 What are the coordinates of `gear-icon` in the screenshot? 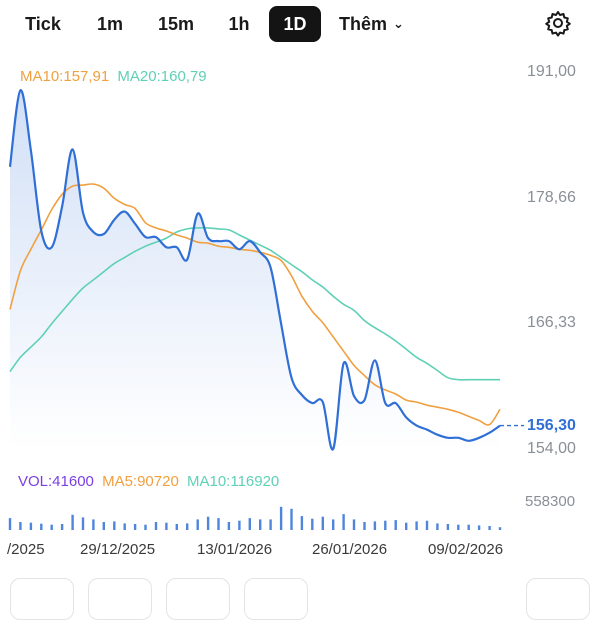 It's located at (558, 23).